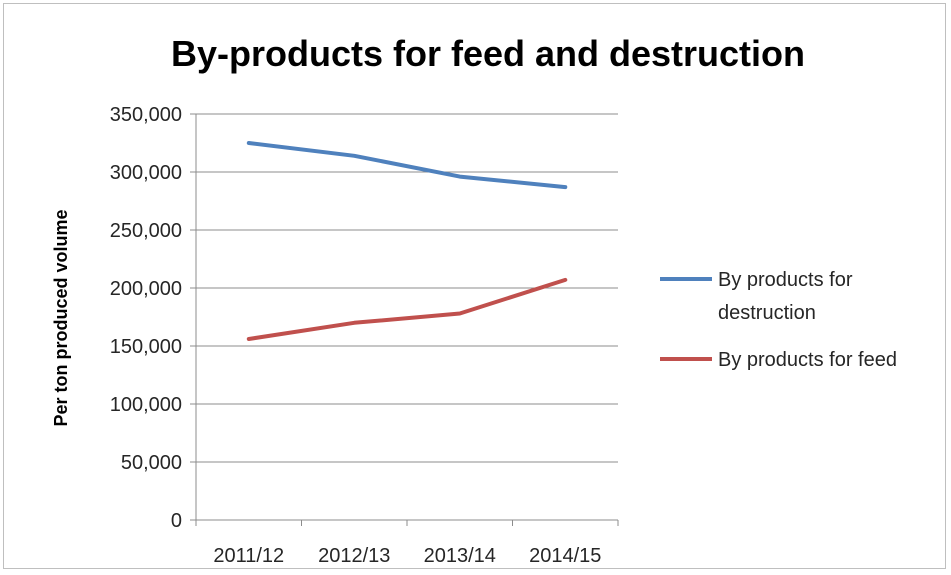  I want to click on y-tick-label: 0, so click(176, 521).